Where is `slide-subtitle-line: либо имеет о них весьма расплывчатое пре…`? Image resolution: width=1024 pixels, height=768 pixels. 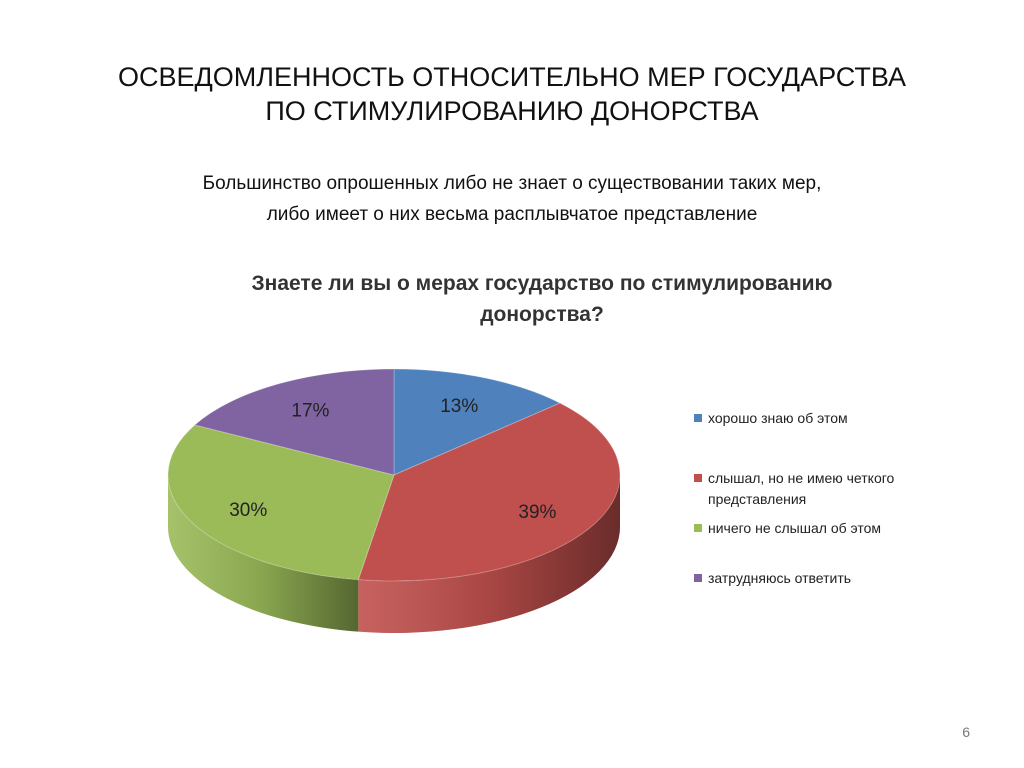
slide-subtitle-line: либо имеет о них весьма расплывчатое пре… is located at coordinates (512, 214).